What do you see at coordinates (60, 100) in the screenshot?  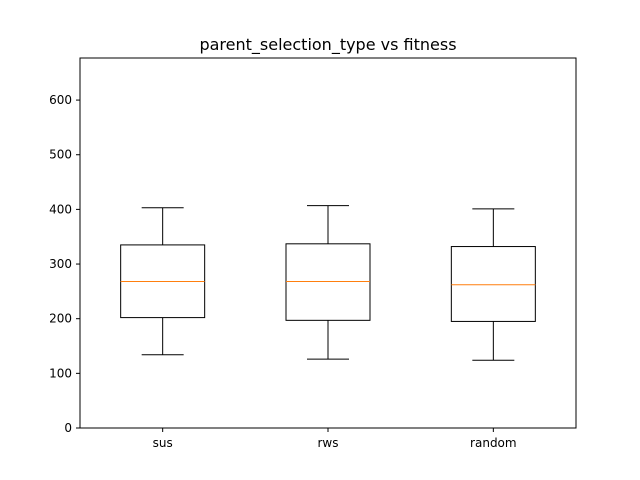 I see `y-tick-label: 600` at bounding box center [60, 100].